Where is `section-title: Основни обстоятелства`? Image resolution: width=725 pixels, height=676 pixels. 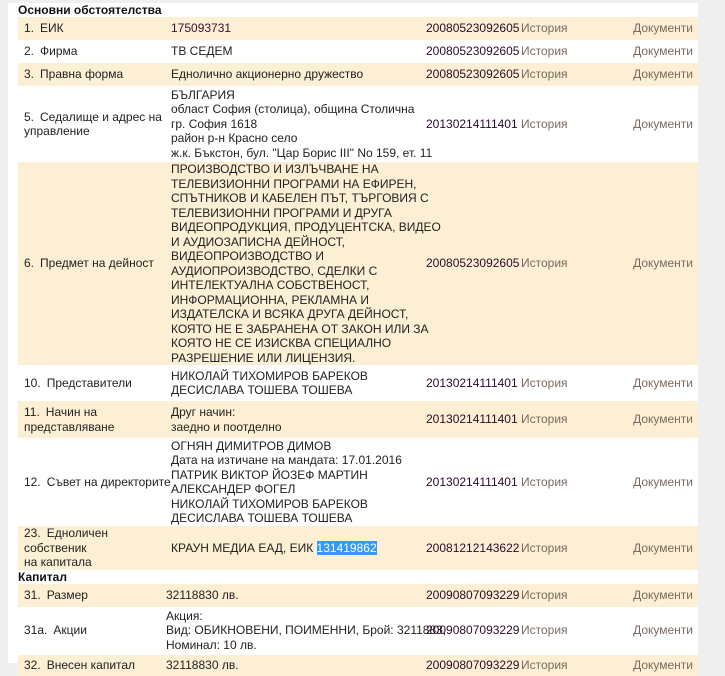 section-title: Основни обстоятелства is located at coordinates (90, 10).